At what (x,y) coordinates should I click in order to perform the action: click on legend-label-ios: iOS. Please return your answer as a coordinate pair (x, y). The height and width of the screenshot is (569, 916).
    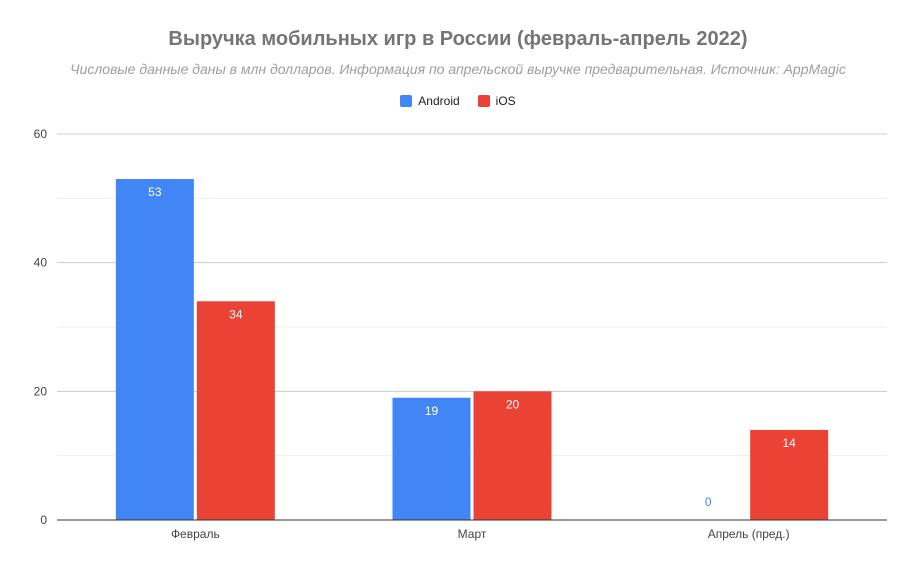
    Looking at the image, I should click on (505, 101).